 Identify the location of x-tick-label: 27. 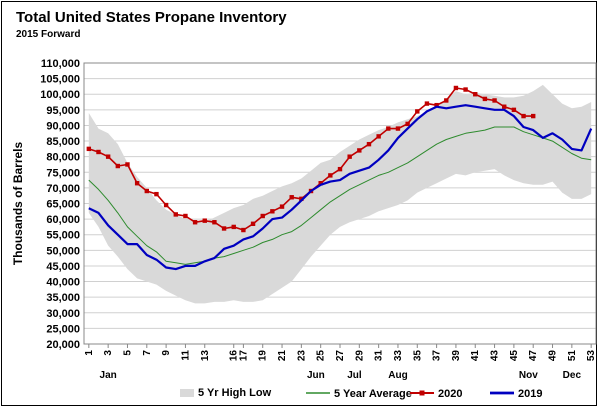
(340, 356).